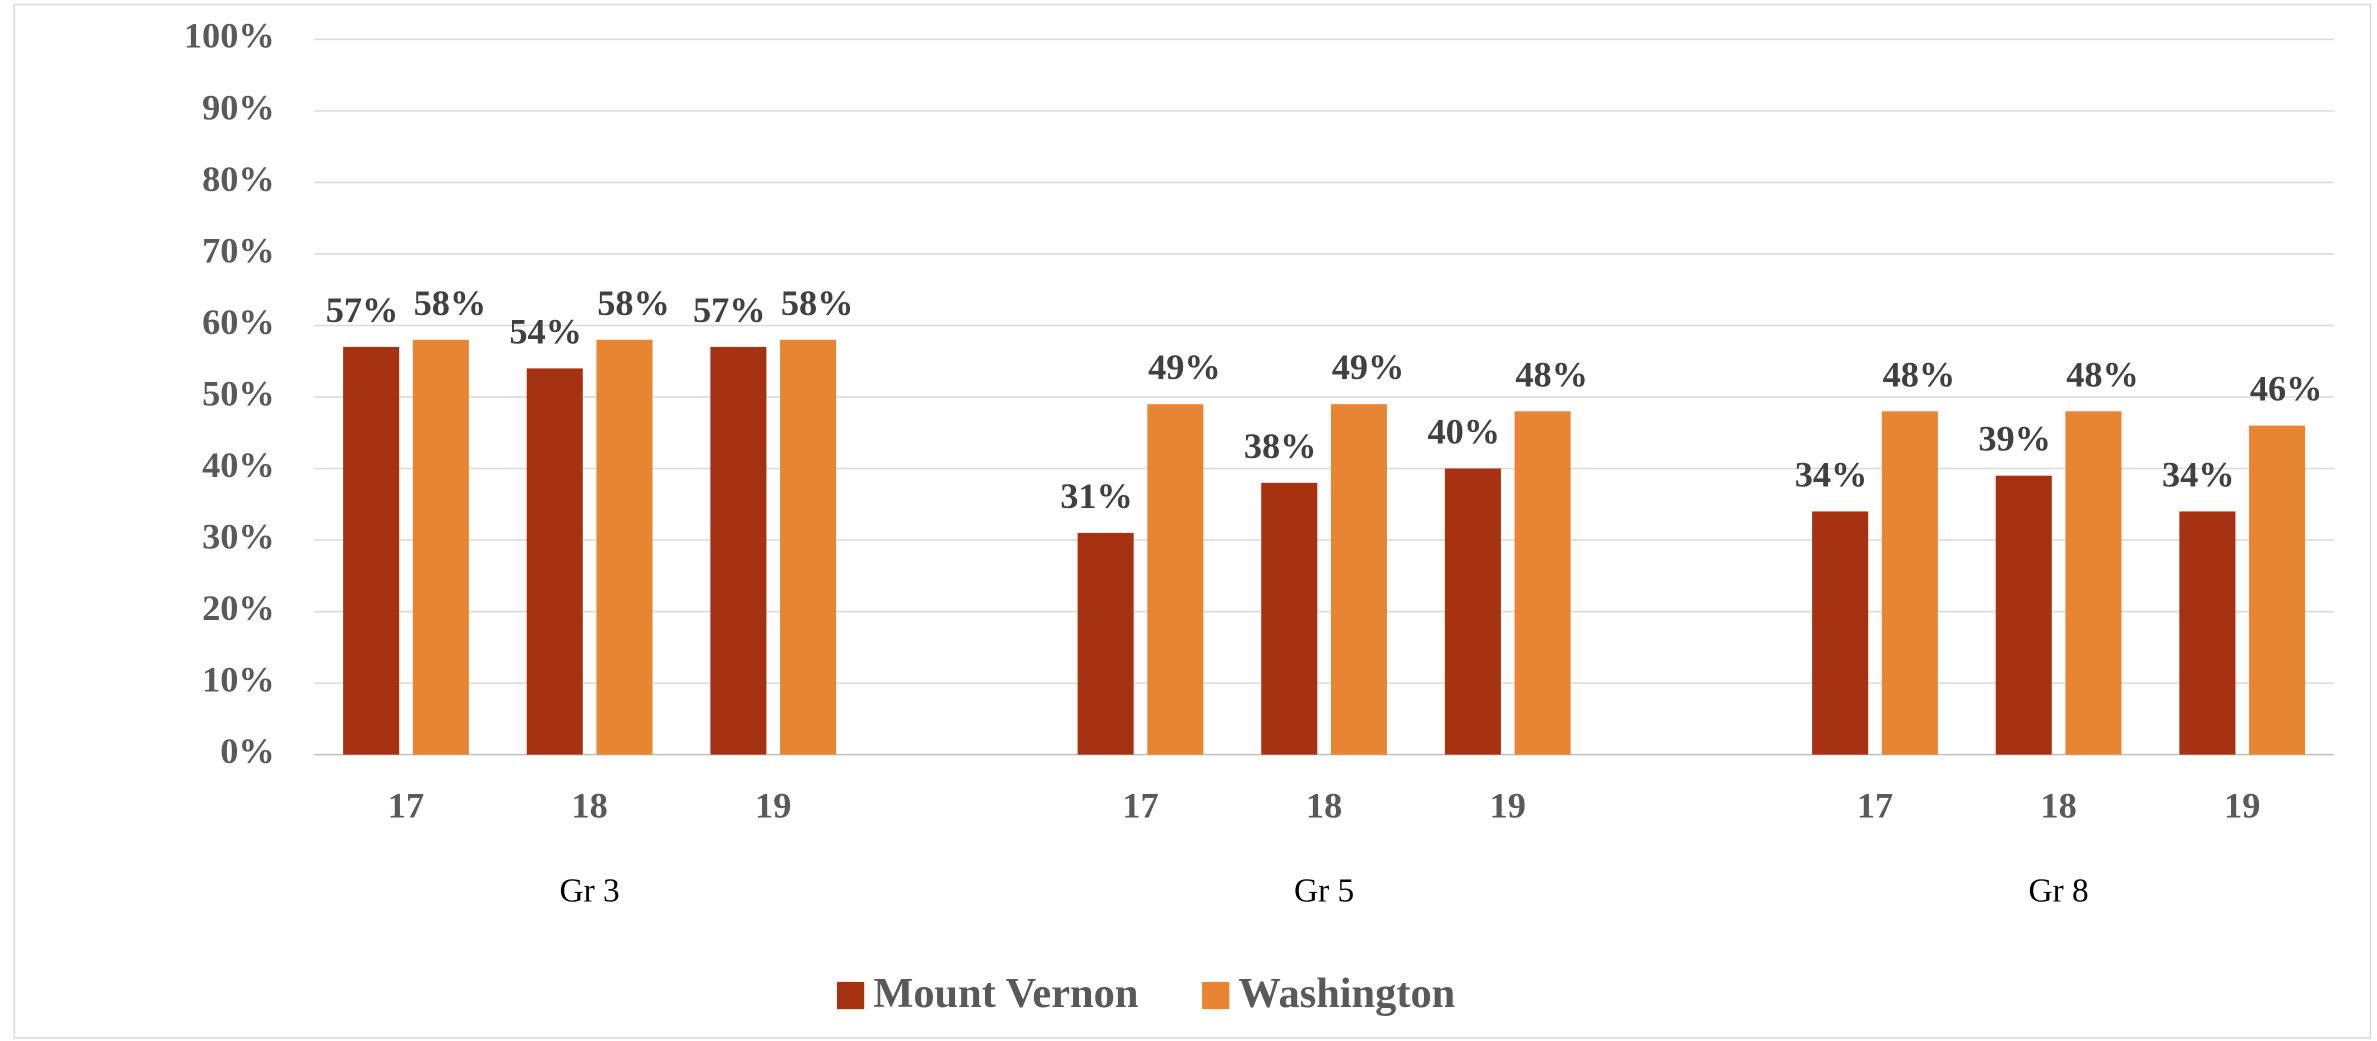 The image size is (2377, 1041). Describe the element at coordinates (1324, 891) in the screenshot. I see `group-label: Gr 5` at that location.